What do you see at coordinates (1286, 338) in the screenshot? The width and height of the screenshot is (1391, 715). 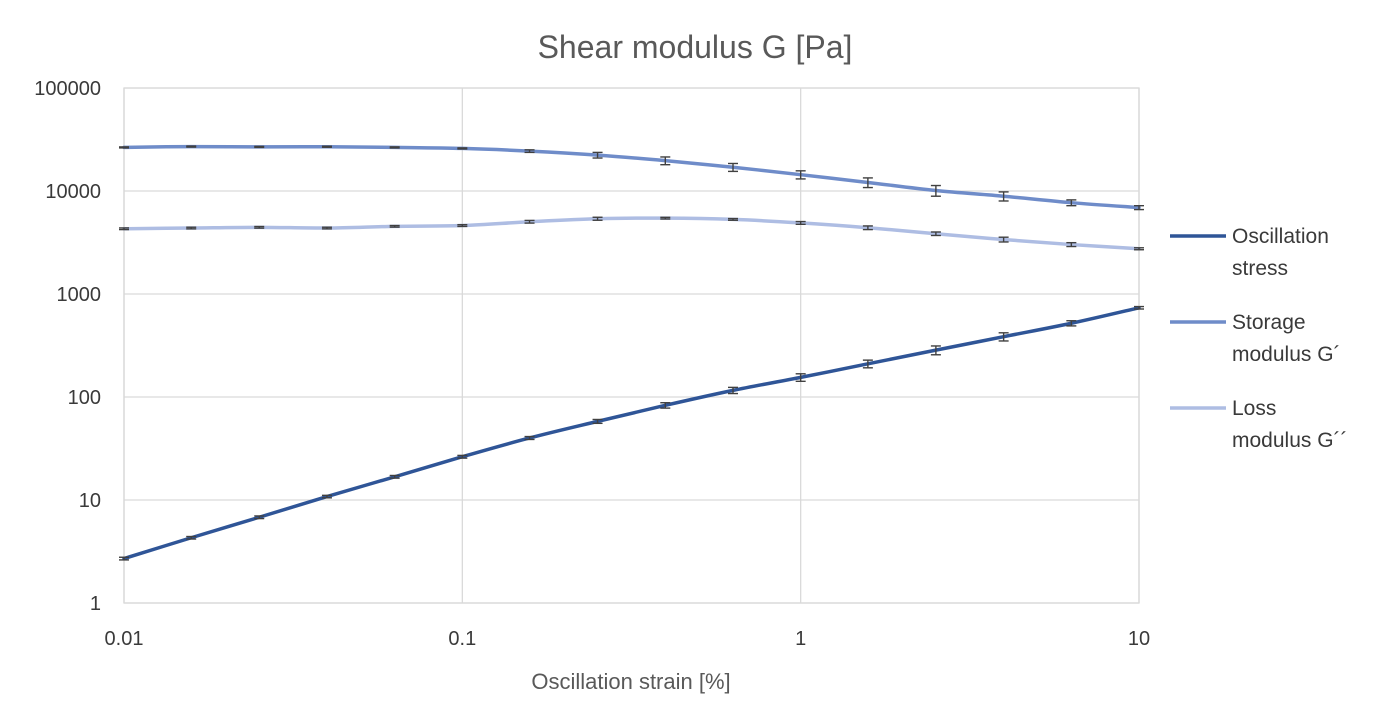 I see `legend-label: Storage modulus G´` at bounding box center [1286, 338].